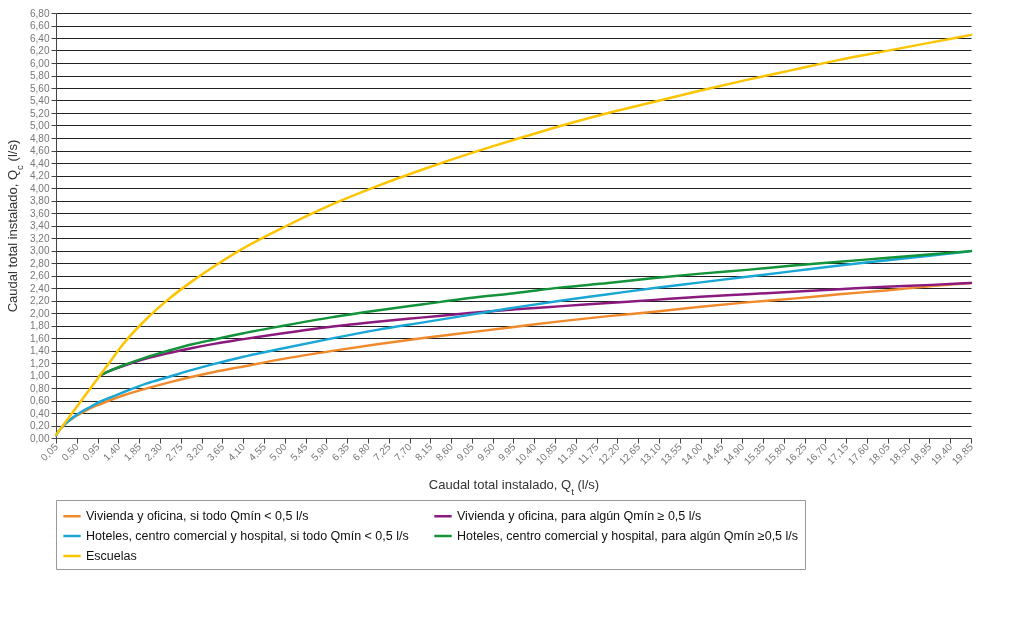 The width and height of the screenshot is (1011, 626). What do you see at coordinates (40, 125) in the screenshot?
I see `y-tick-label: 5,00` at bounding box center [40, 125].